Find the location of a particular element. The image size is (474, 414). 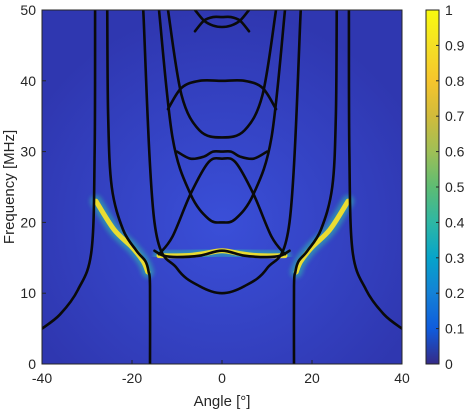

x-axis-ticks: -40 -20 0 20 40 is located at coordinates (221, 373).